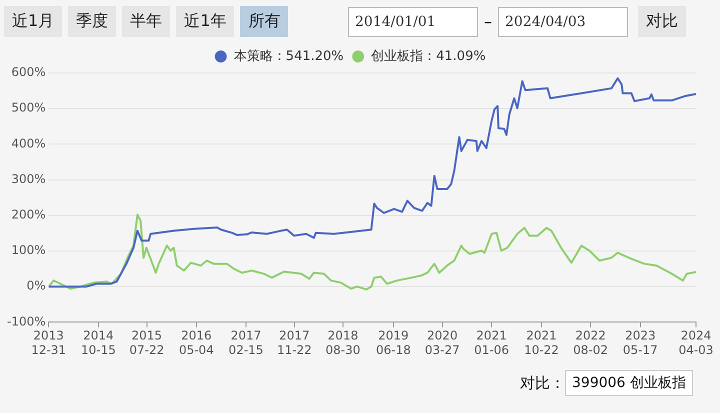  I want to click on x-tick-label: 2014 10-15, so click(98, 342).